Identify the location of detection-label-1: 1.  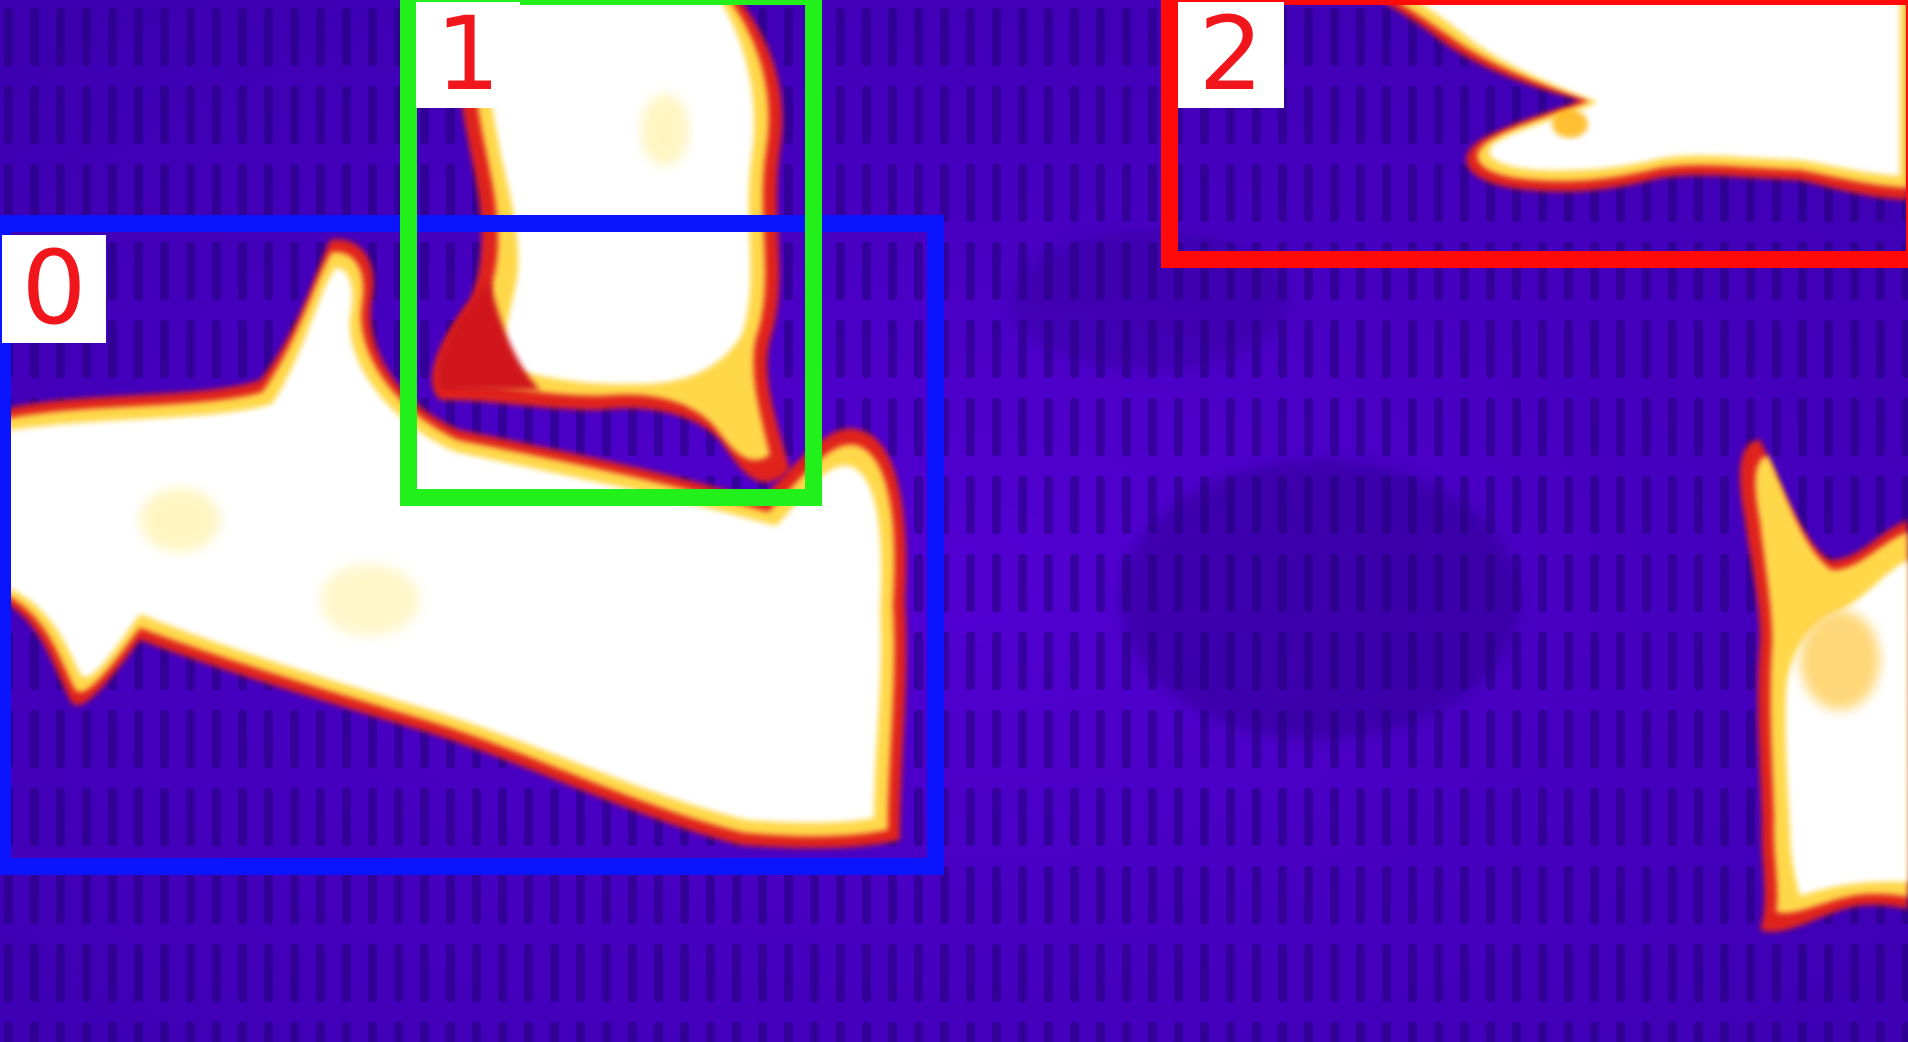
(468, 55).